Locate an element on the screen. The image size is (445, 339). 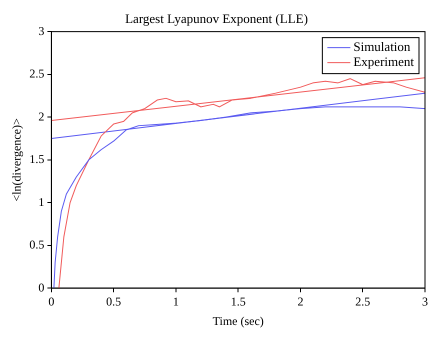
x-tick-label: 1.5 is located at coordinates (238, 301).